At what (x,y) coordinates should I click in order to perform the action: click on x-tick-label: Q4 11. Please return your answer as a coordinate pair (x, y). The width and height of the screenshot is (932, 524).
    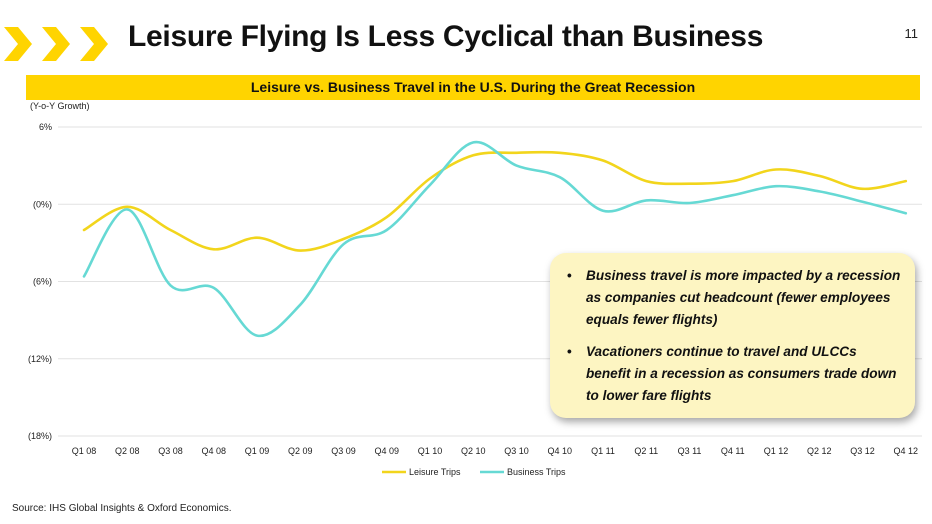
    Looking at the image, I should click on (733, 451).